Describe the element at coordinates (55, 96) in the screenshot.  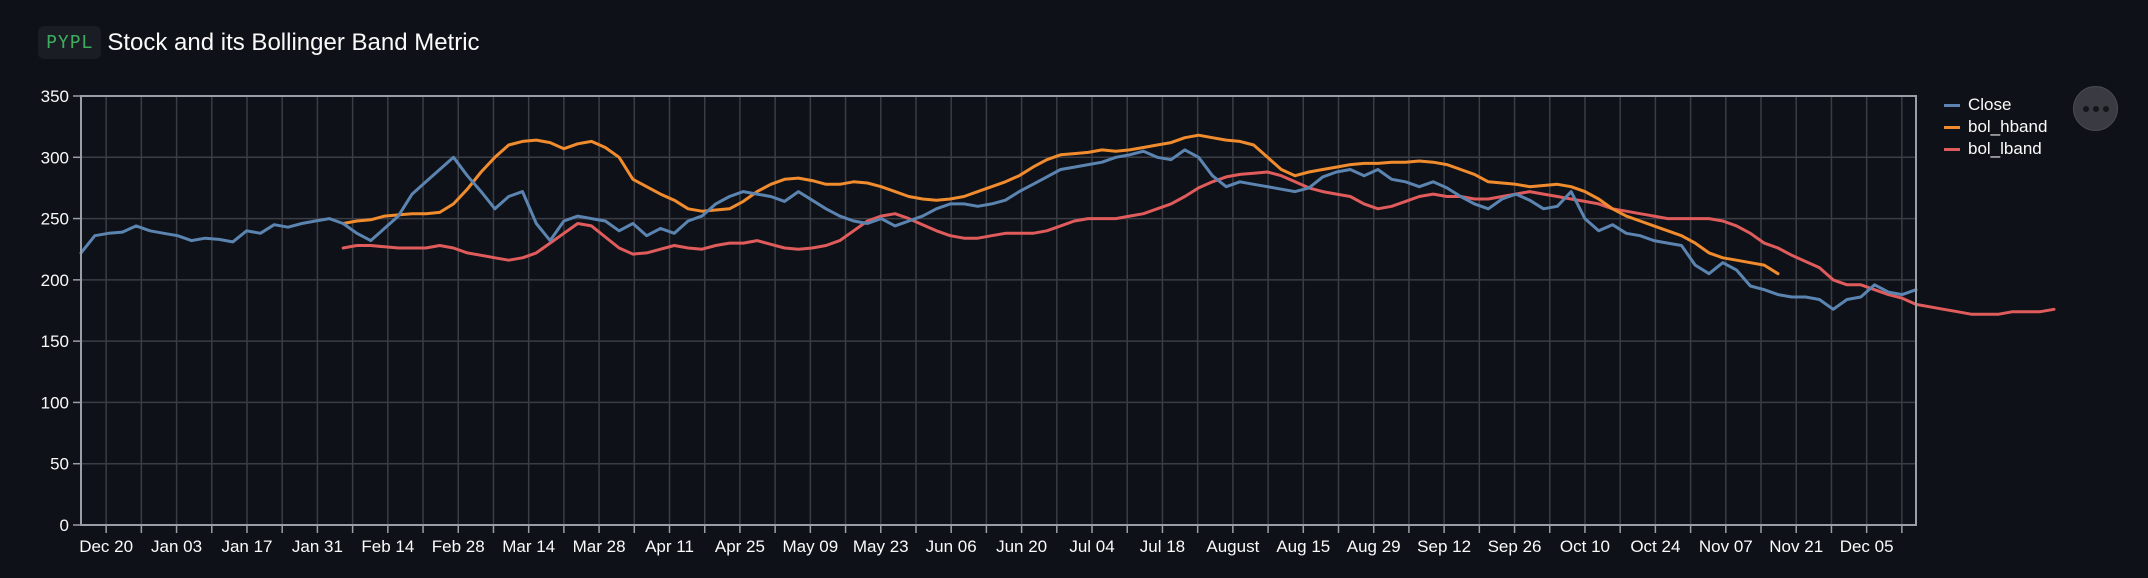
I see `svg-text: 350` at that location.